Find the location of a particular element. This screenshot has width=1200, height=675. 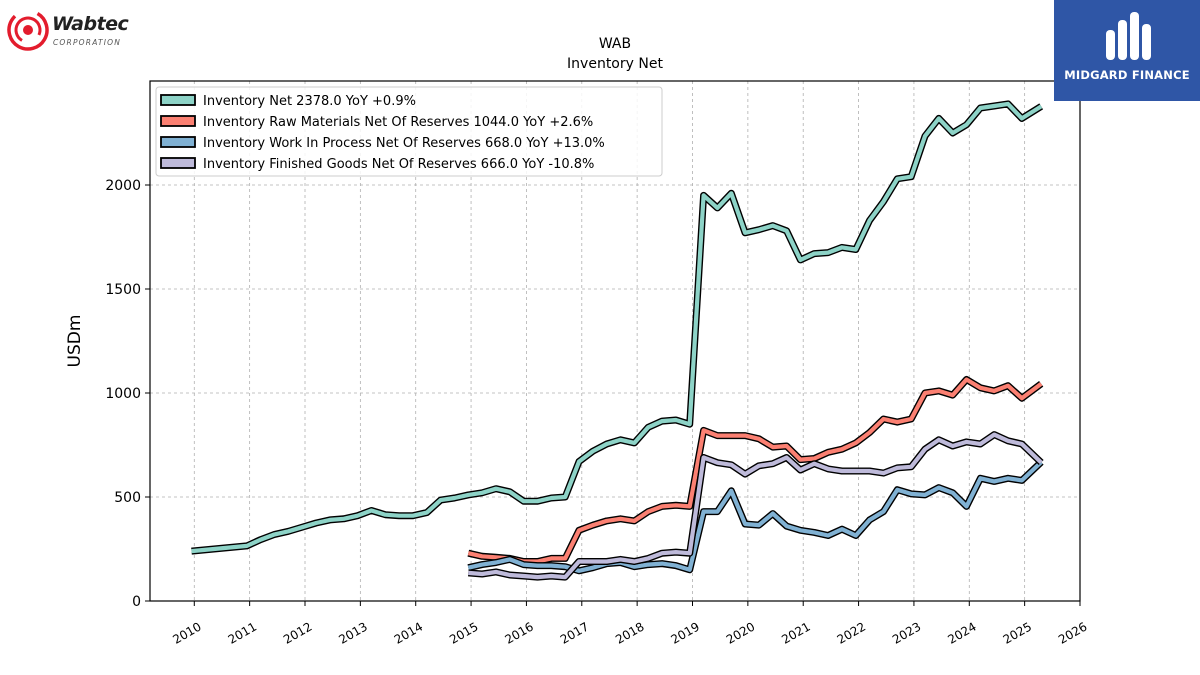

x-tick-label: 2014 is located at coordinates (408, 632).